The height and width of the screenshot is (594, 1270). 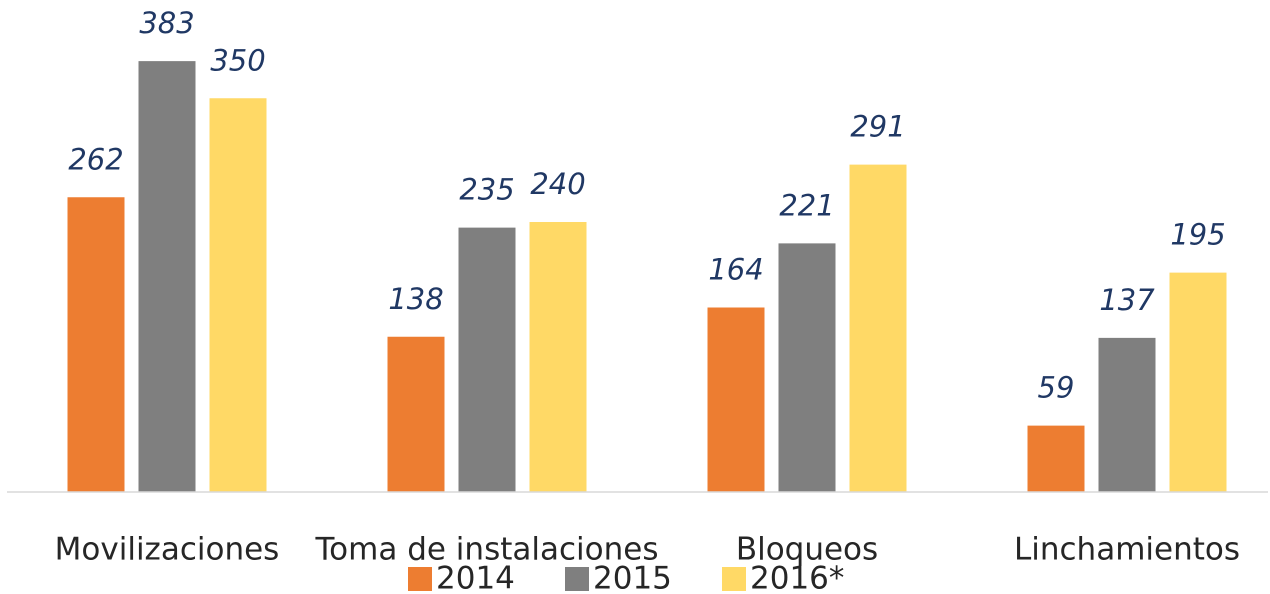 I want to click on data-label: 383, so click(x=166, y=23).